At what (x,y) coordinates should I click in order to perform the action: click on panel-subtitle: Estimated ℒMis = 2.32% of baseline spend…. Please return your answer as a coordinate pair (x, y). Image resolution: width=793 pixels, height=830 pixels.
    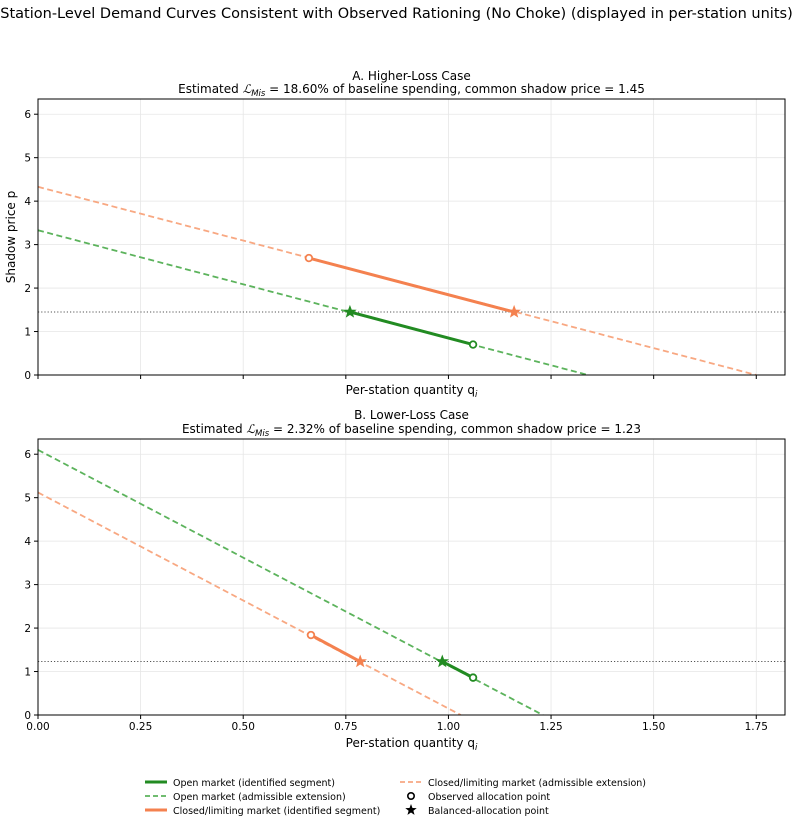
    Looking at the image, I should click on (411, 430).